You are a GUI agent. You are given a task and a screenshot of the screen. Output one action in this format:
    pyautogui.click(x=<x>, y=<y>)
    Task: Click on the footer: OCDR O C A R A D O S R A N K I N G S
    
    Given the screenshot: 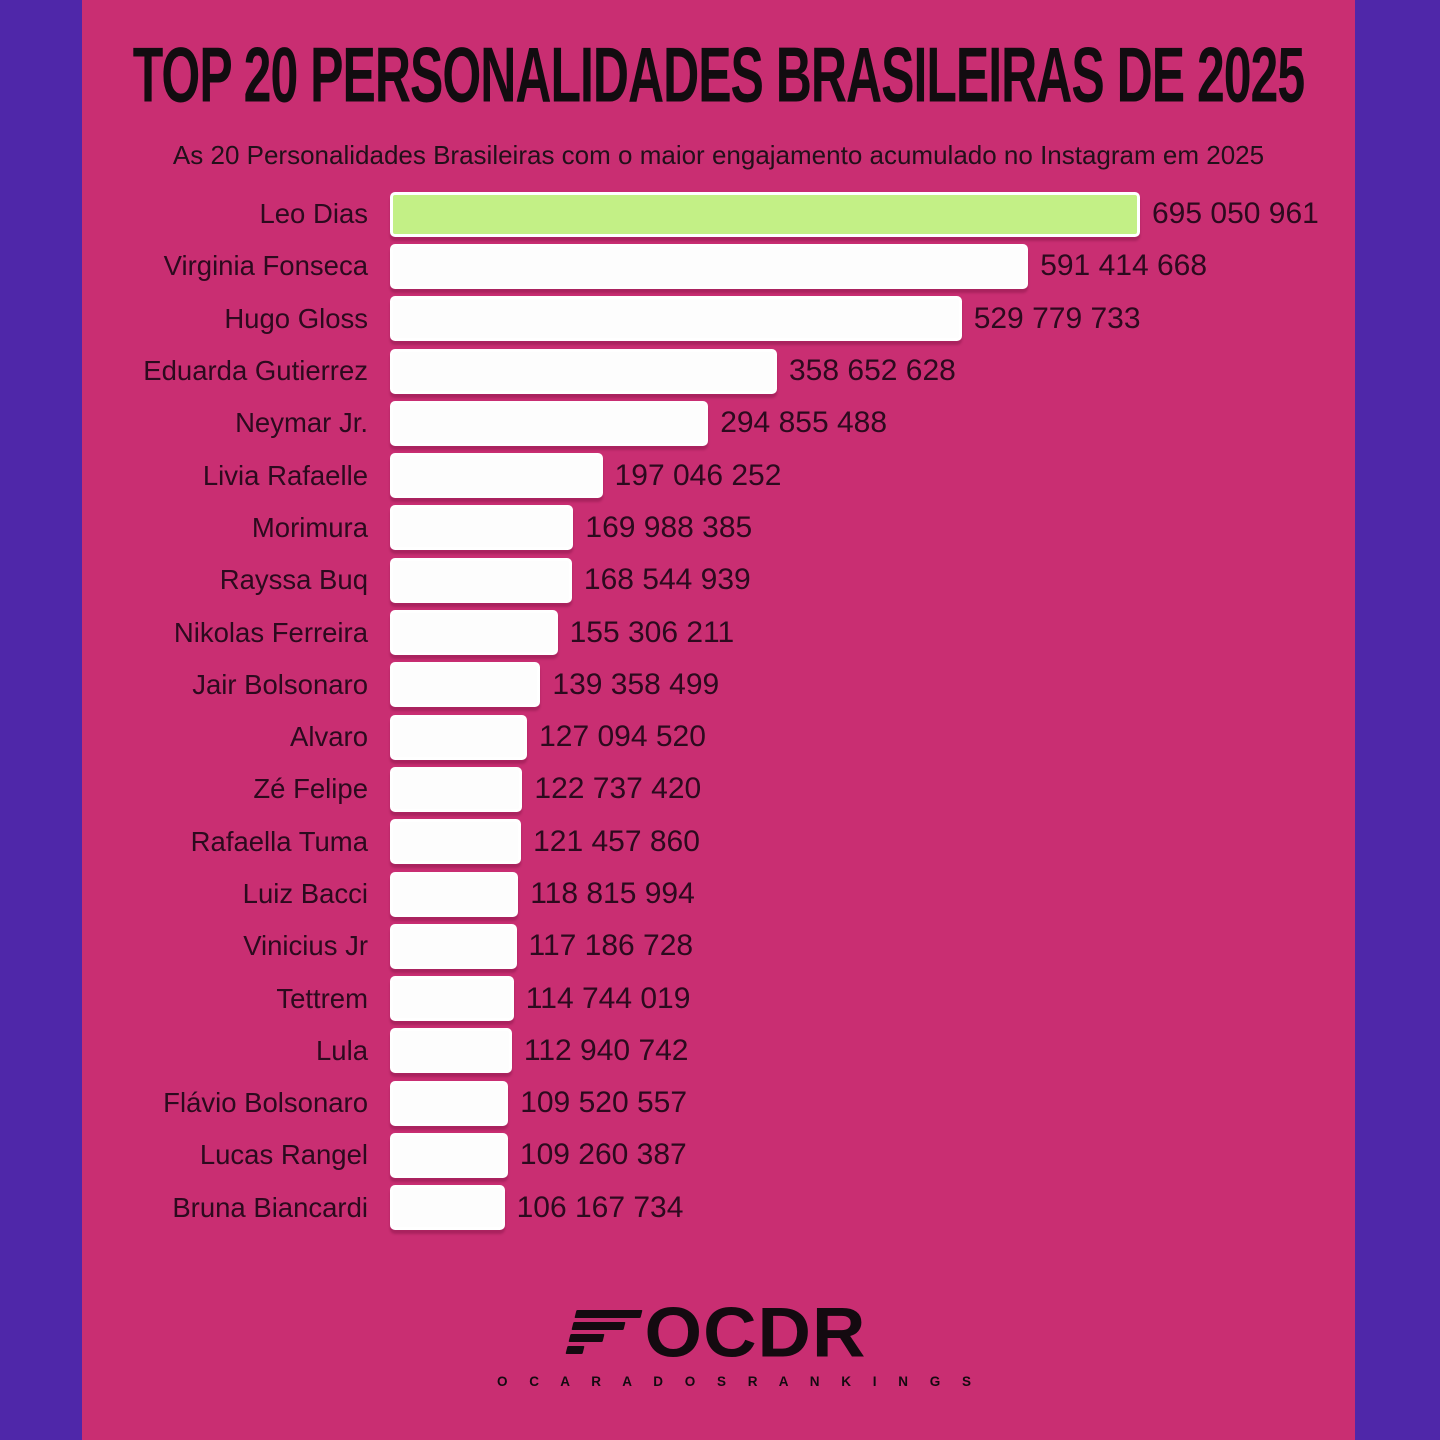 What is the action you would take?
    pyautogui.click(x=718, y=1342)
    